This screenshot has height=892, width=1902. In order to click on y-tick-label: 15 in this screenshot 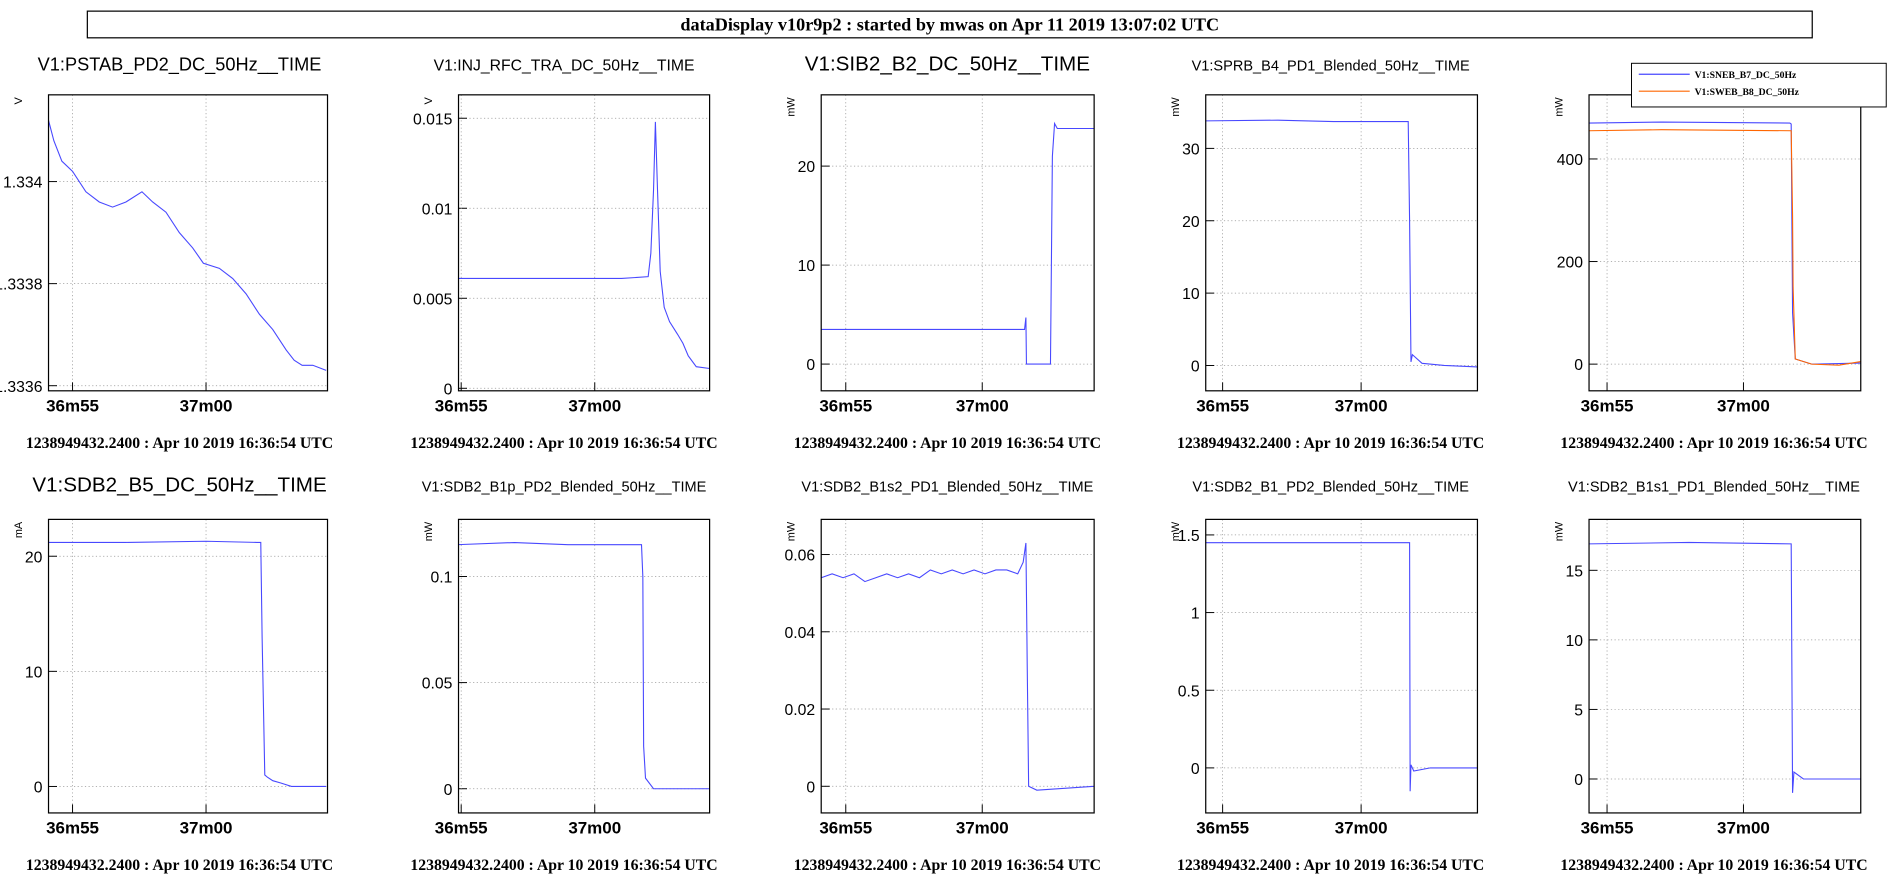, I will do `click(1574, 571)`.